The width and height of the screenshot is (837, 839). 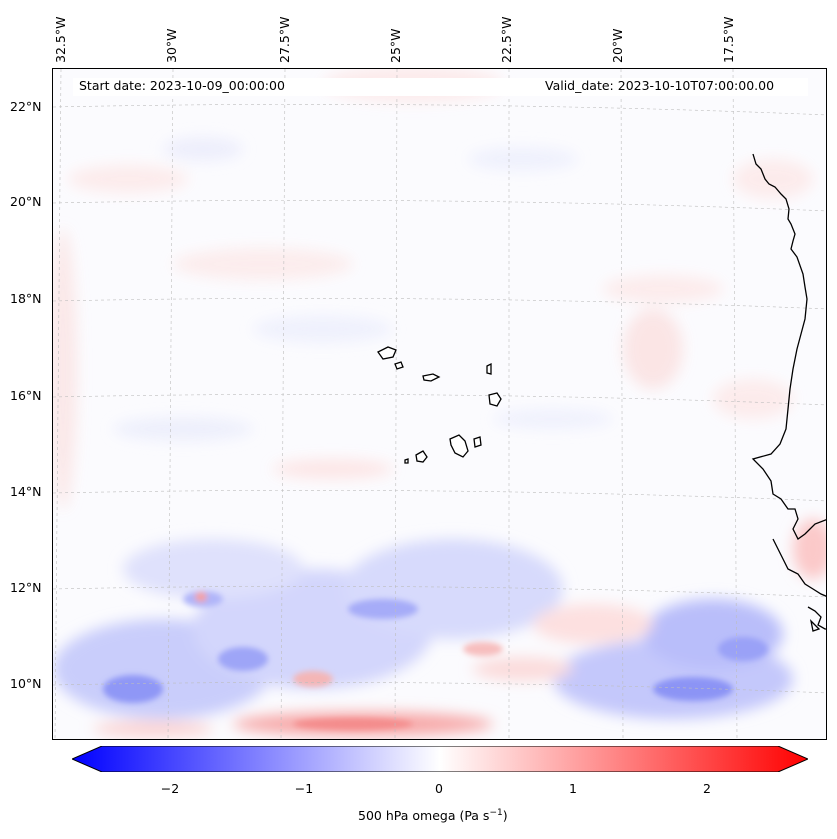 I want to click on colorbar-label-text: 500 hPa omega (Pa s, so click(x=424, y=816).